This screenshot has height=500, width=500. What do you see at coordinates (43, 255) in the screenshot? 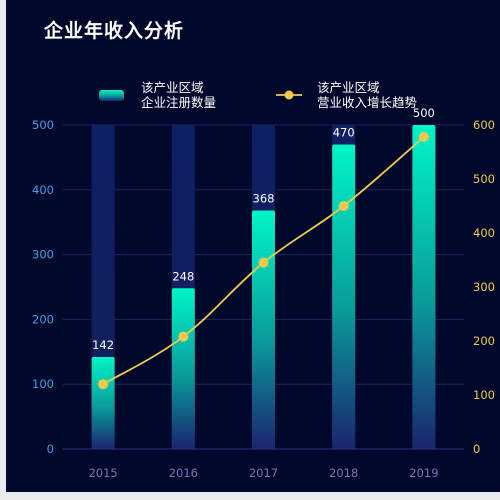
I see `left-axis-tick: 300` at bounding box center [43, 255].